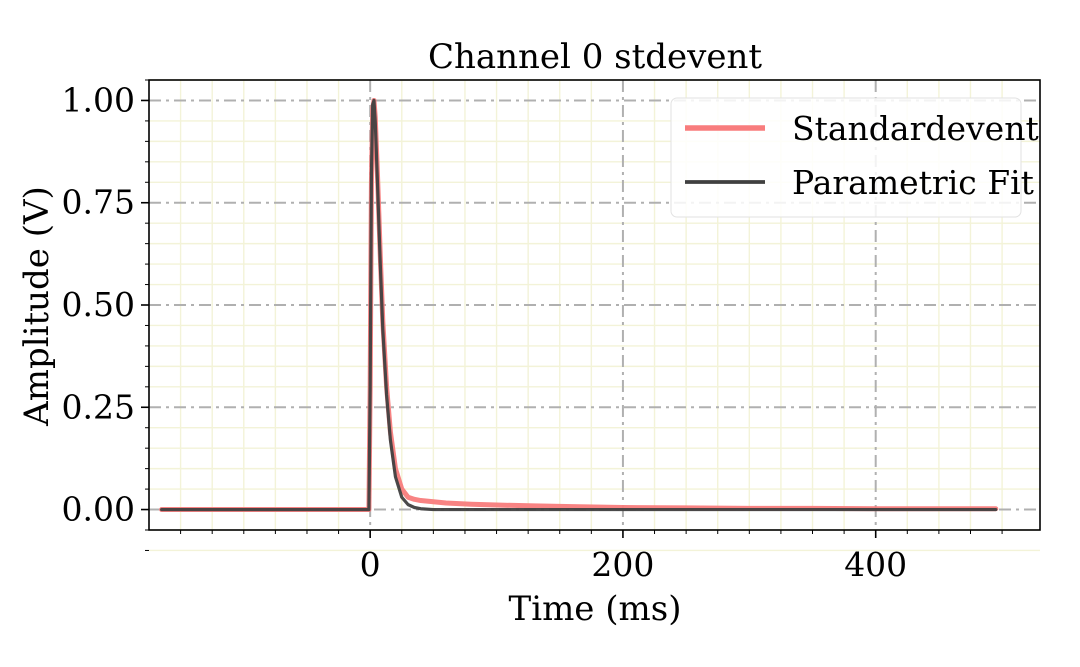 The image size is (1080, 667). What do you see at coordinates (37, 306) in the screenshot?
I see `y-axis-label: Amplitude (V)` at bounding box center [37, 306].